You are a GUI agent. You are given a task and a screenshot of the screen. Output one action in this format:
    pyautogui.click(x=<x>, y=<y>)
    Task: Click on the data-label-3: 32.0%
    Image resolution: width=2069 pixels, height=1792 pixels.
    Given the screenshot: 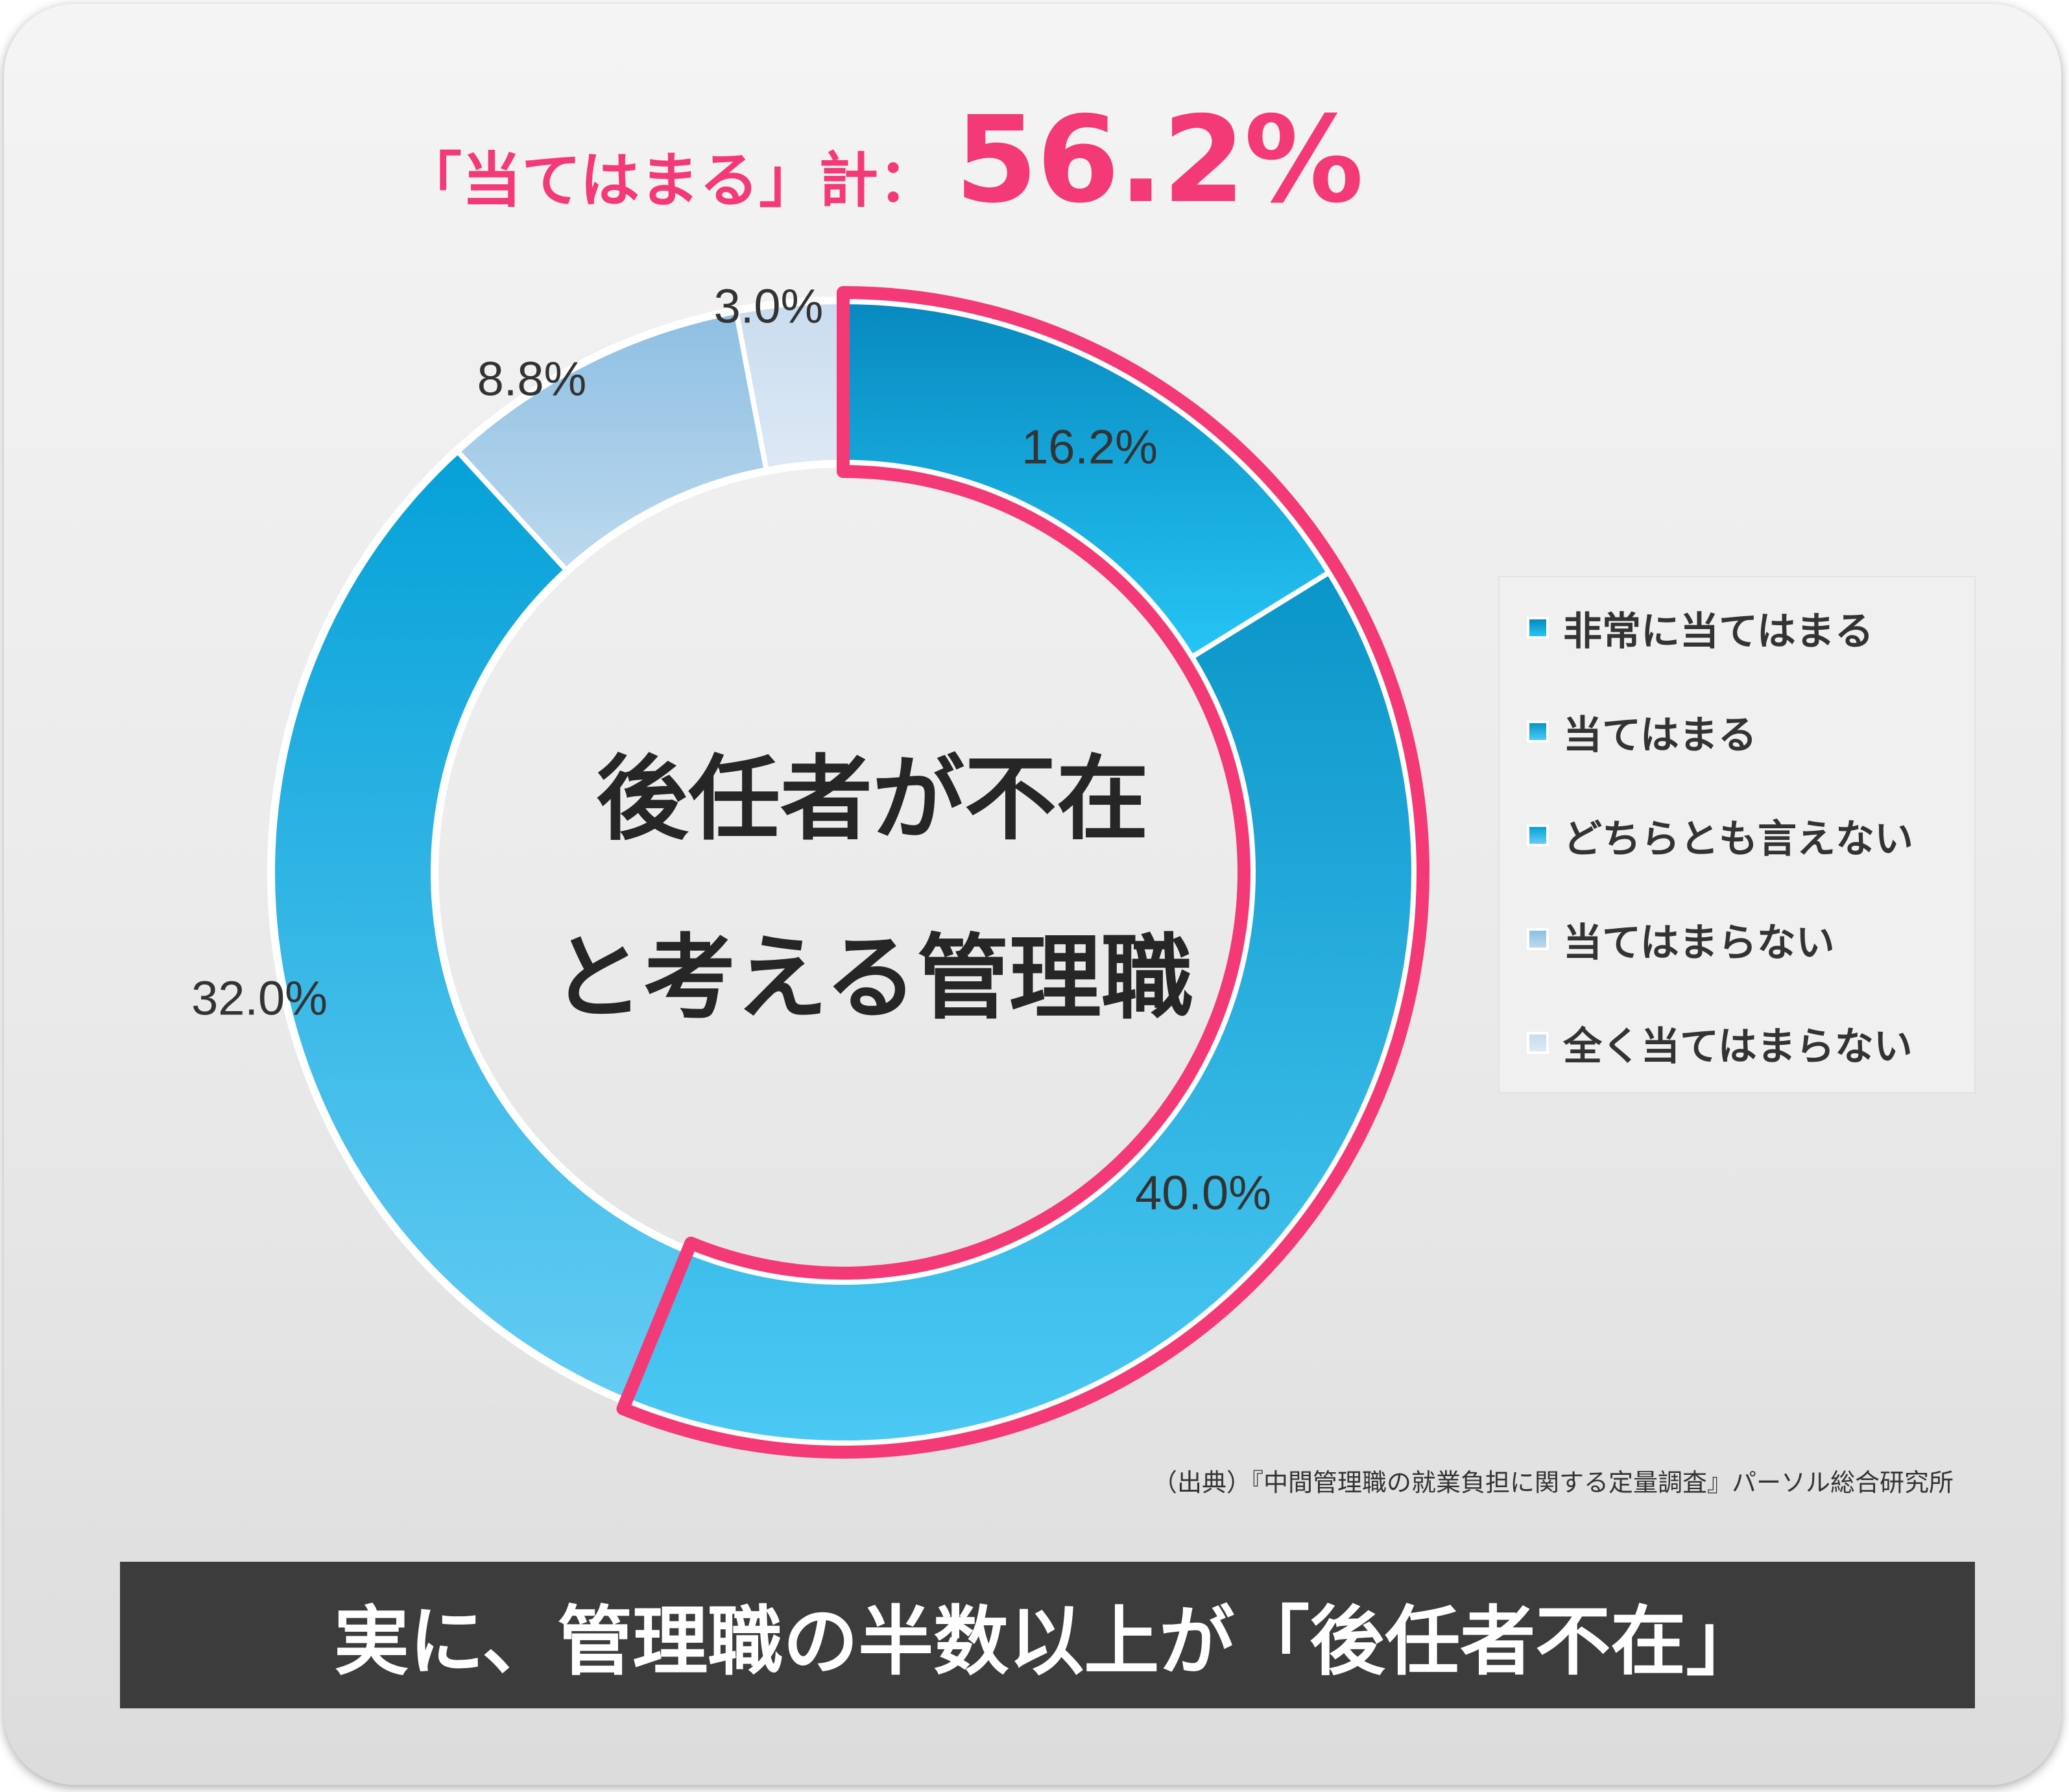 What is the action you would take?
    pyautogui.click(x=259, y=998)
    